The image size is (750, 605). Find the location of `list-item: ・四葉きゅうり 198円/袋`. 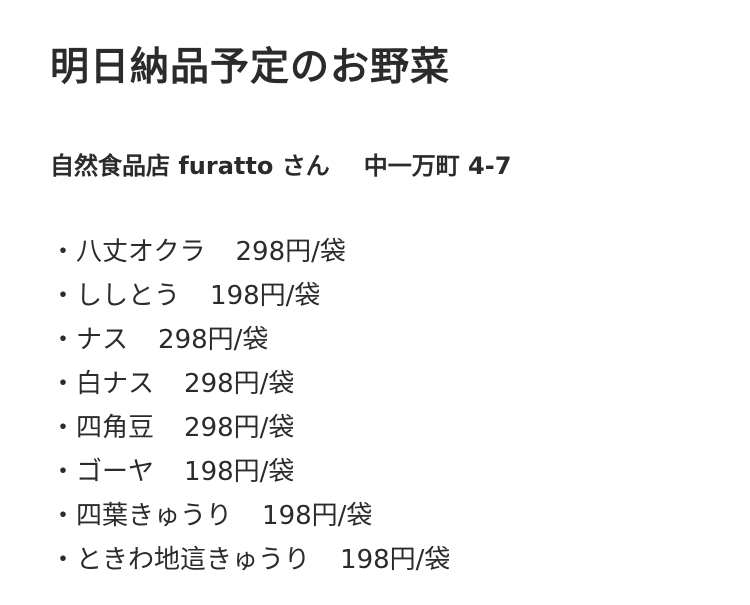

list-item: ・四葉きゅうり 198円/袋 is located at coordinates (250, 516).